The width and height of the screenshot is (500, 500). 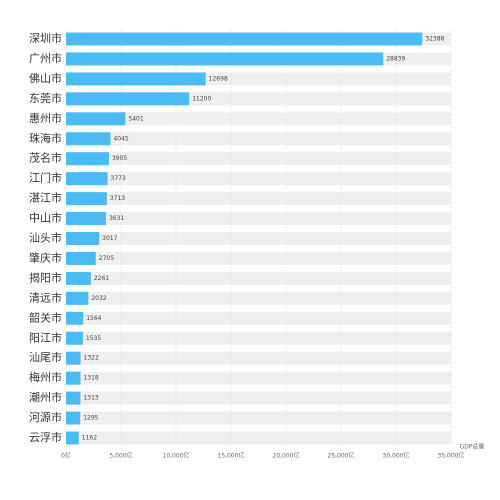 What do you see at coordinates (45, 158) in the screenshot?
I see `category-label: 茂名市` at bounding box center [45, 158].